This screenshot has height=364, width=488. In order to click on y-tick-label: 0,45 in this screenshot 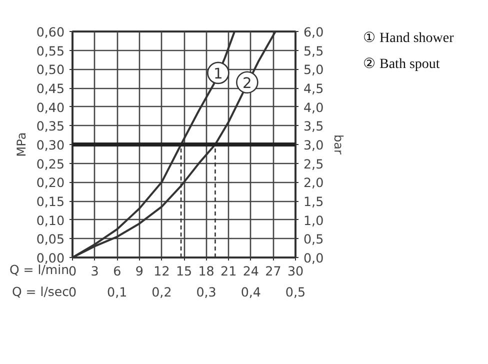, I will do `click(50, 88)`.